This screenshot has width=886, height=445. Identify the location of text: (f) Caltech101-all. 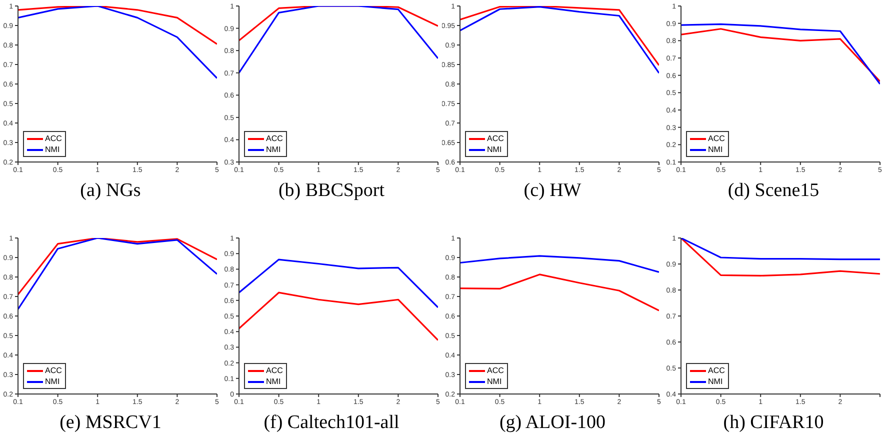
(331, 423).